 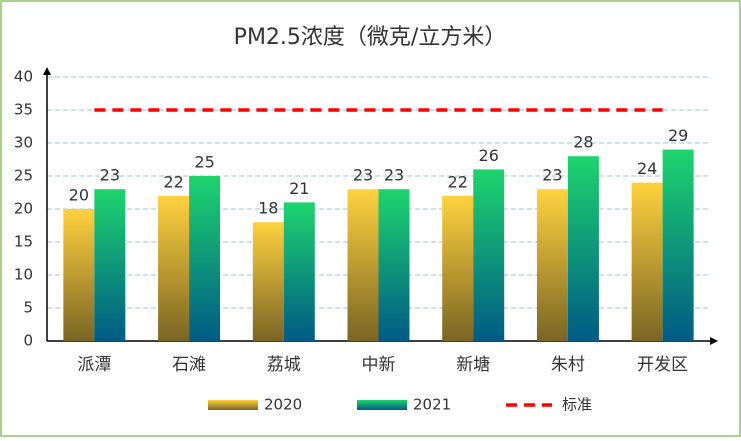 I want to click on x-tick-label: 新塘, so click(x=473, y=365).